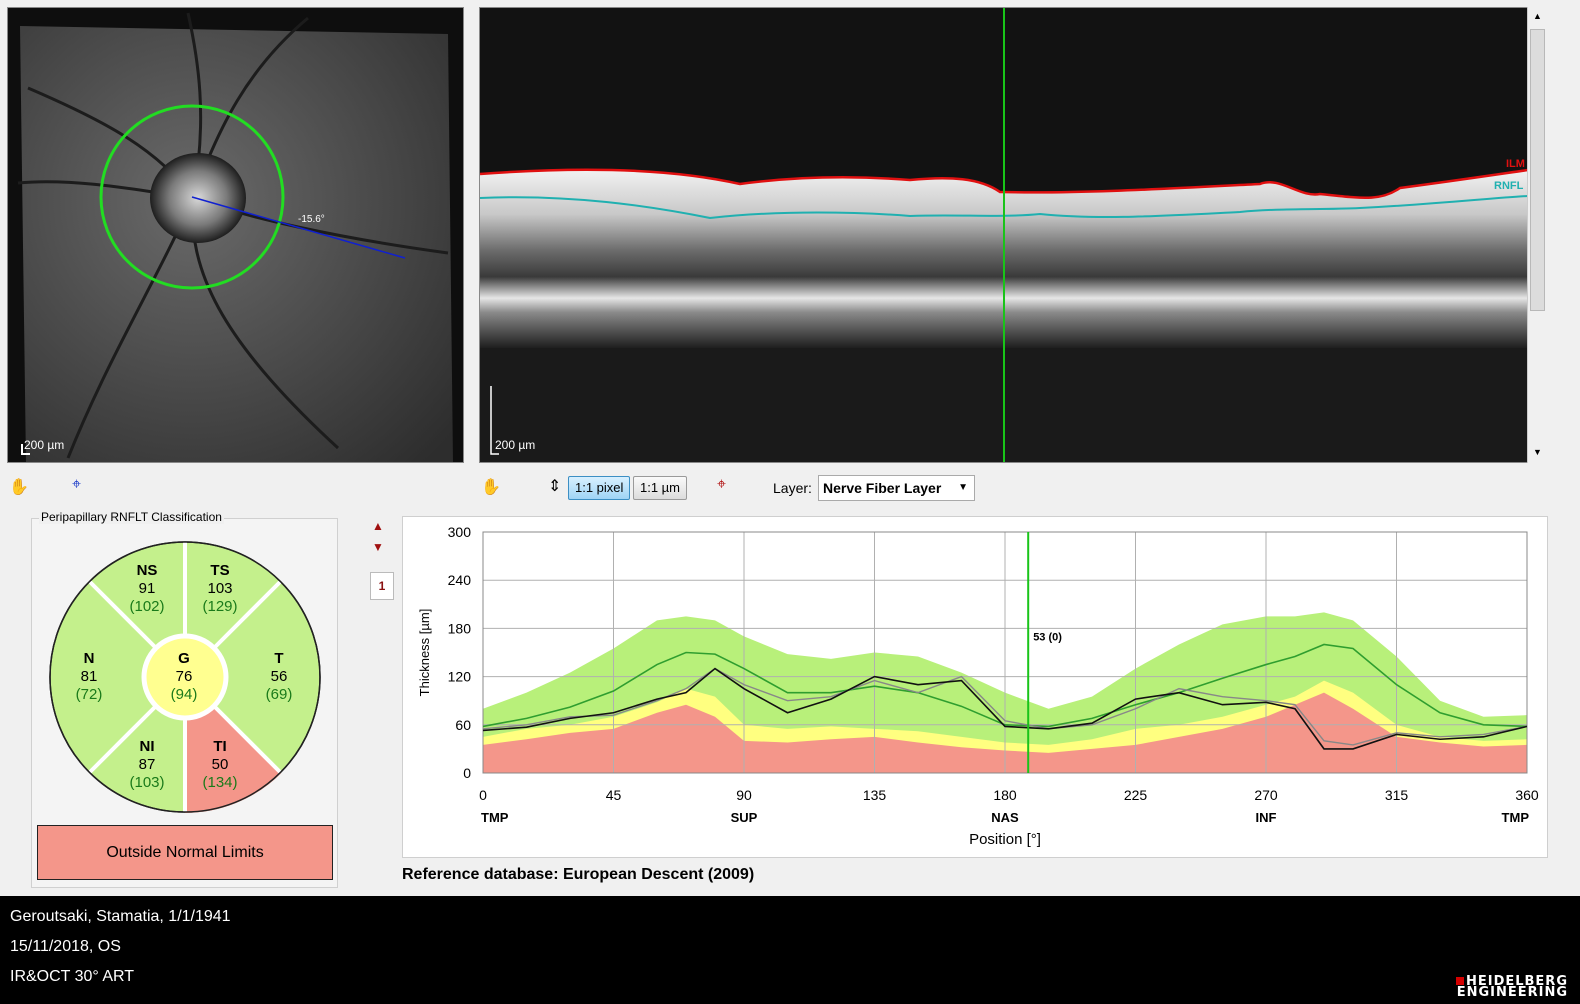 The image size is (1580, 1004). I want to click on x-tick-label: 270, so click(1266, 795).